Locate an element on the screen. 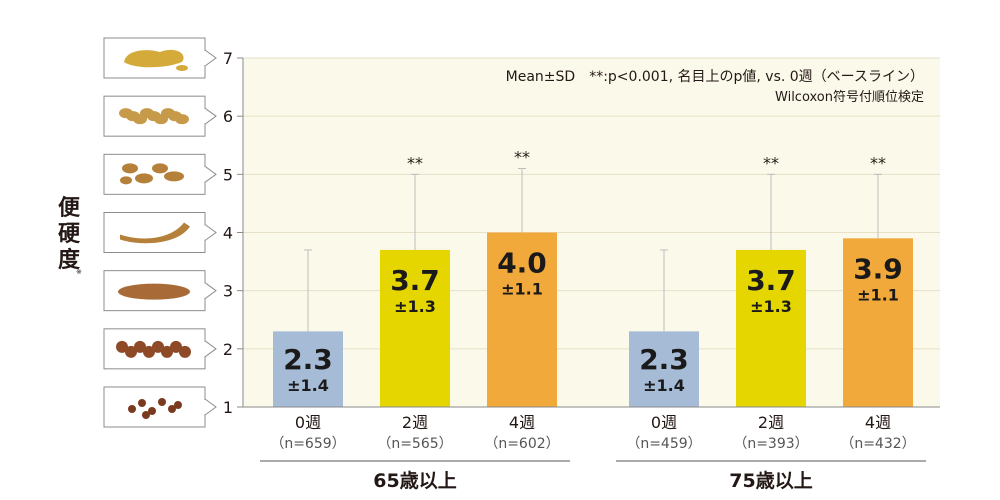  y-axis-label-text: 便硬度 is located at coordinates (69, 234).